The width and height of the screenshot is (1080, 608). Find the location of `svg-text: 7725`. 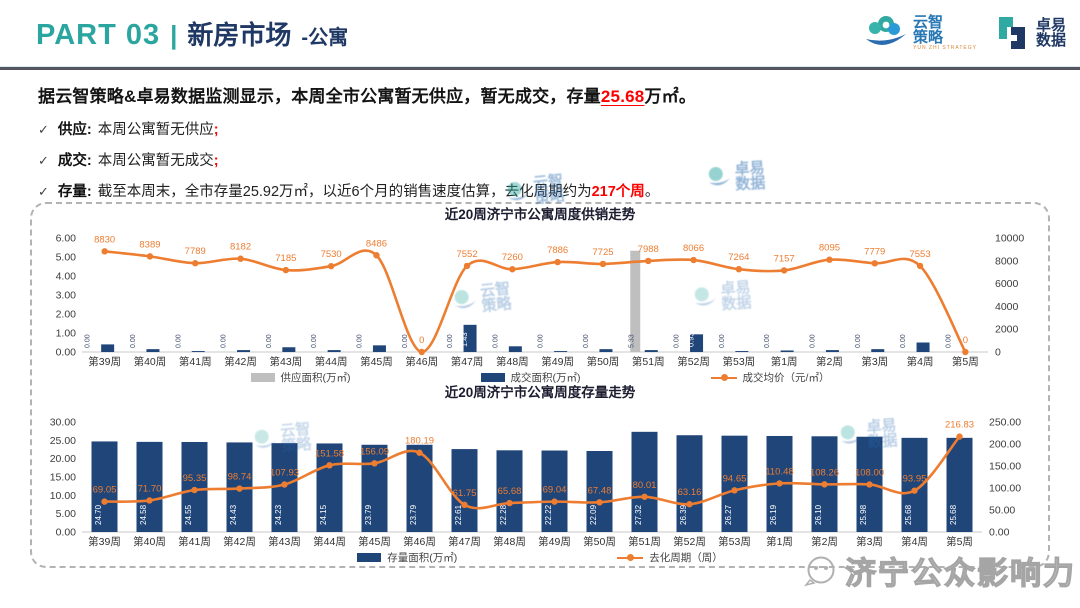

svg-text: 7725 is located at coordinates (602, 252).